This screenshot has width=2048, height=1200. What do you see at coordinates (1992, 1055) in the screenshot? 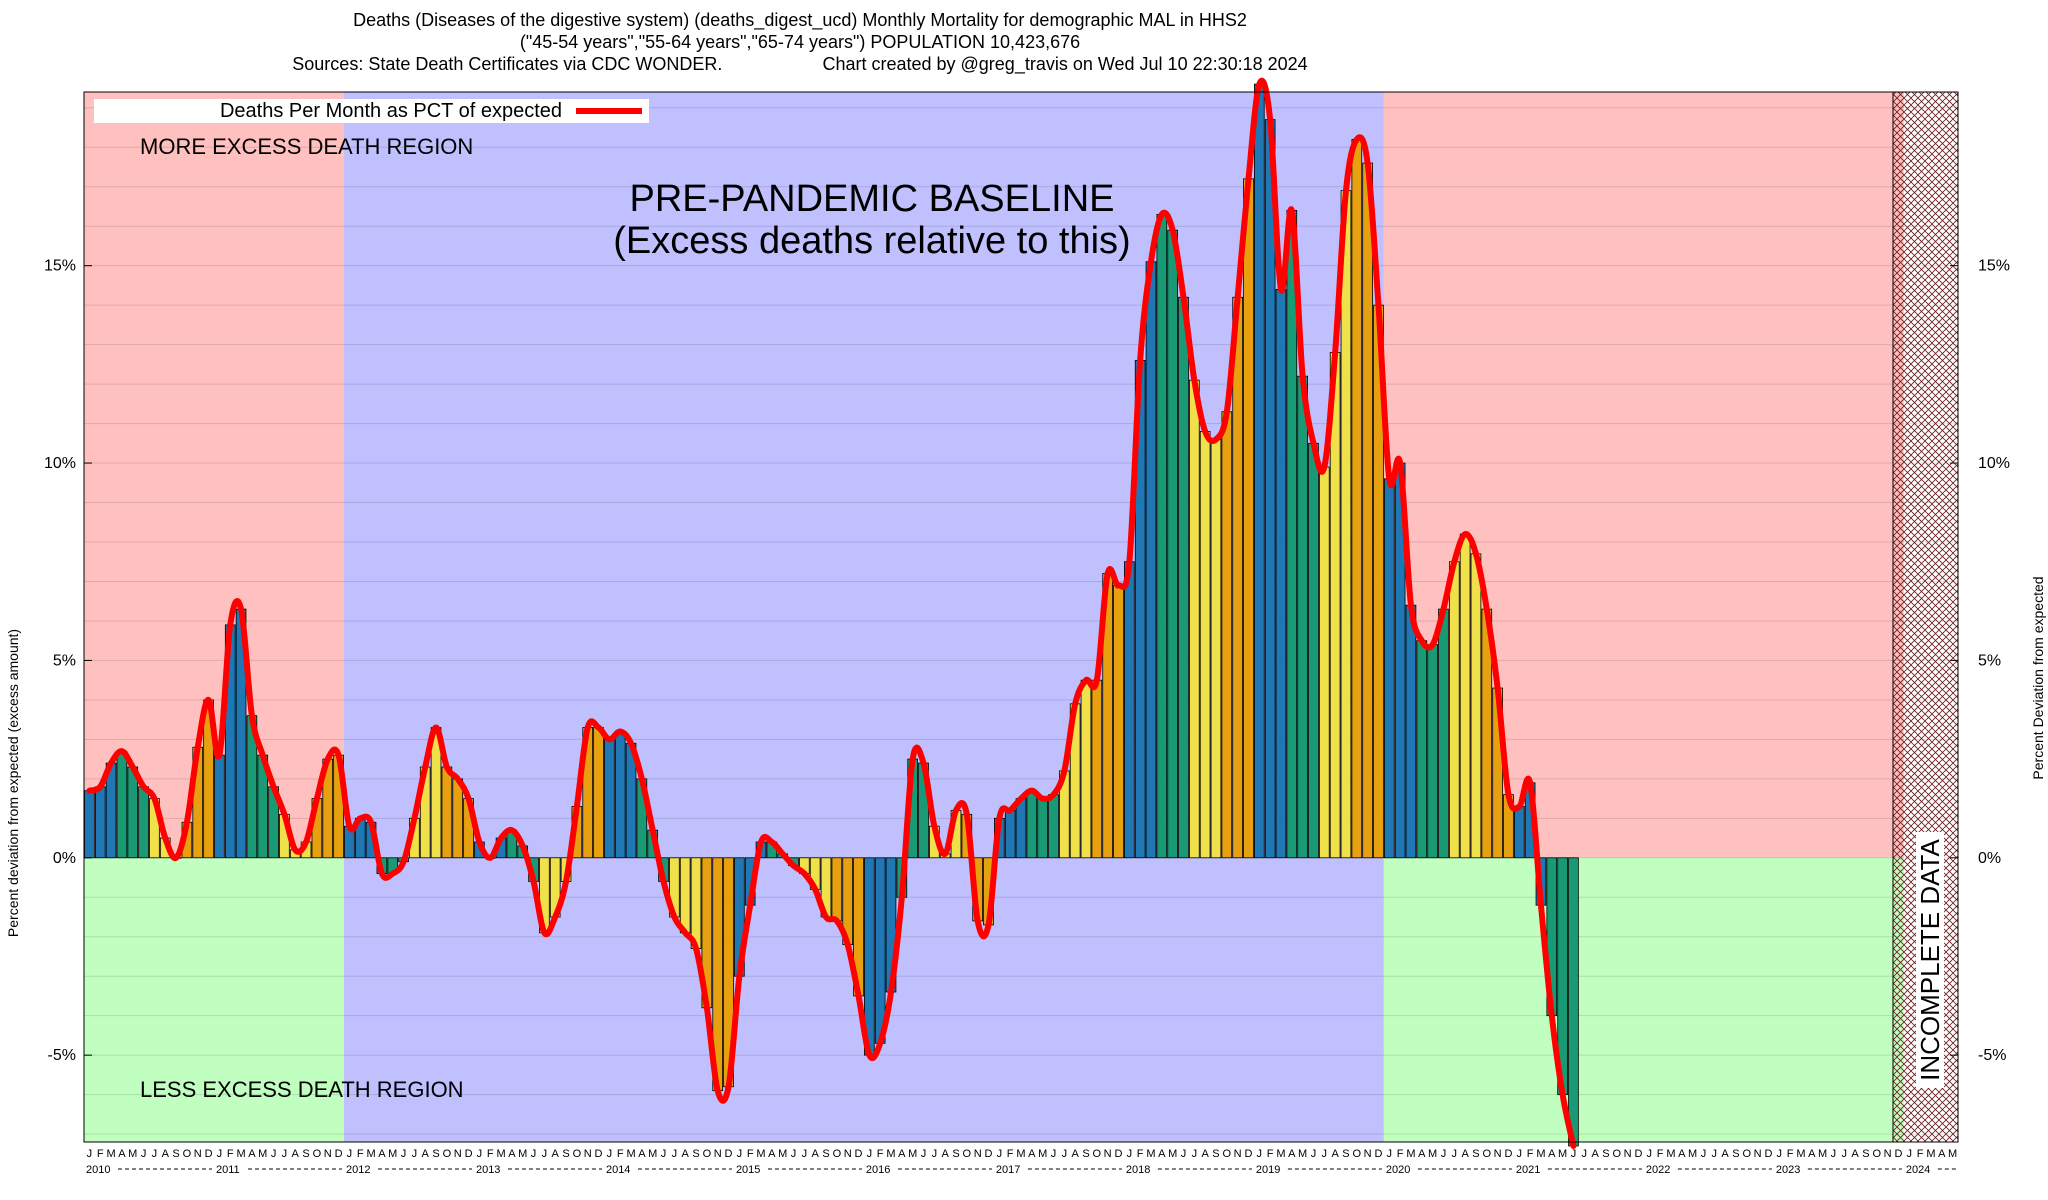
I see `y-tick-label-right: -5%` at bounding box center [1992, 1055].